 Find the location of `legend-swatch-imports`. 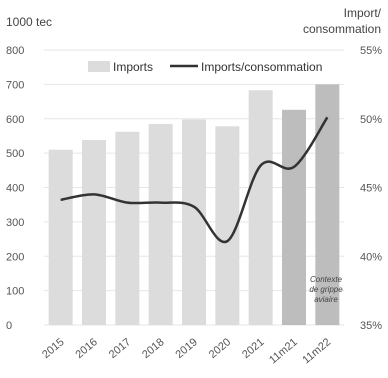

legend-swatch-imports is located at coordinates (99, 66).